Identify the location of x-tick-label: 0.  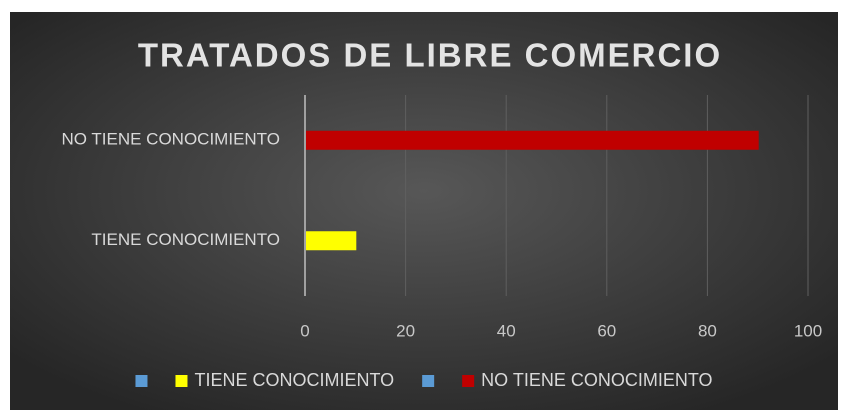
(304, 330).